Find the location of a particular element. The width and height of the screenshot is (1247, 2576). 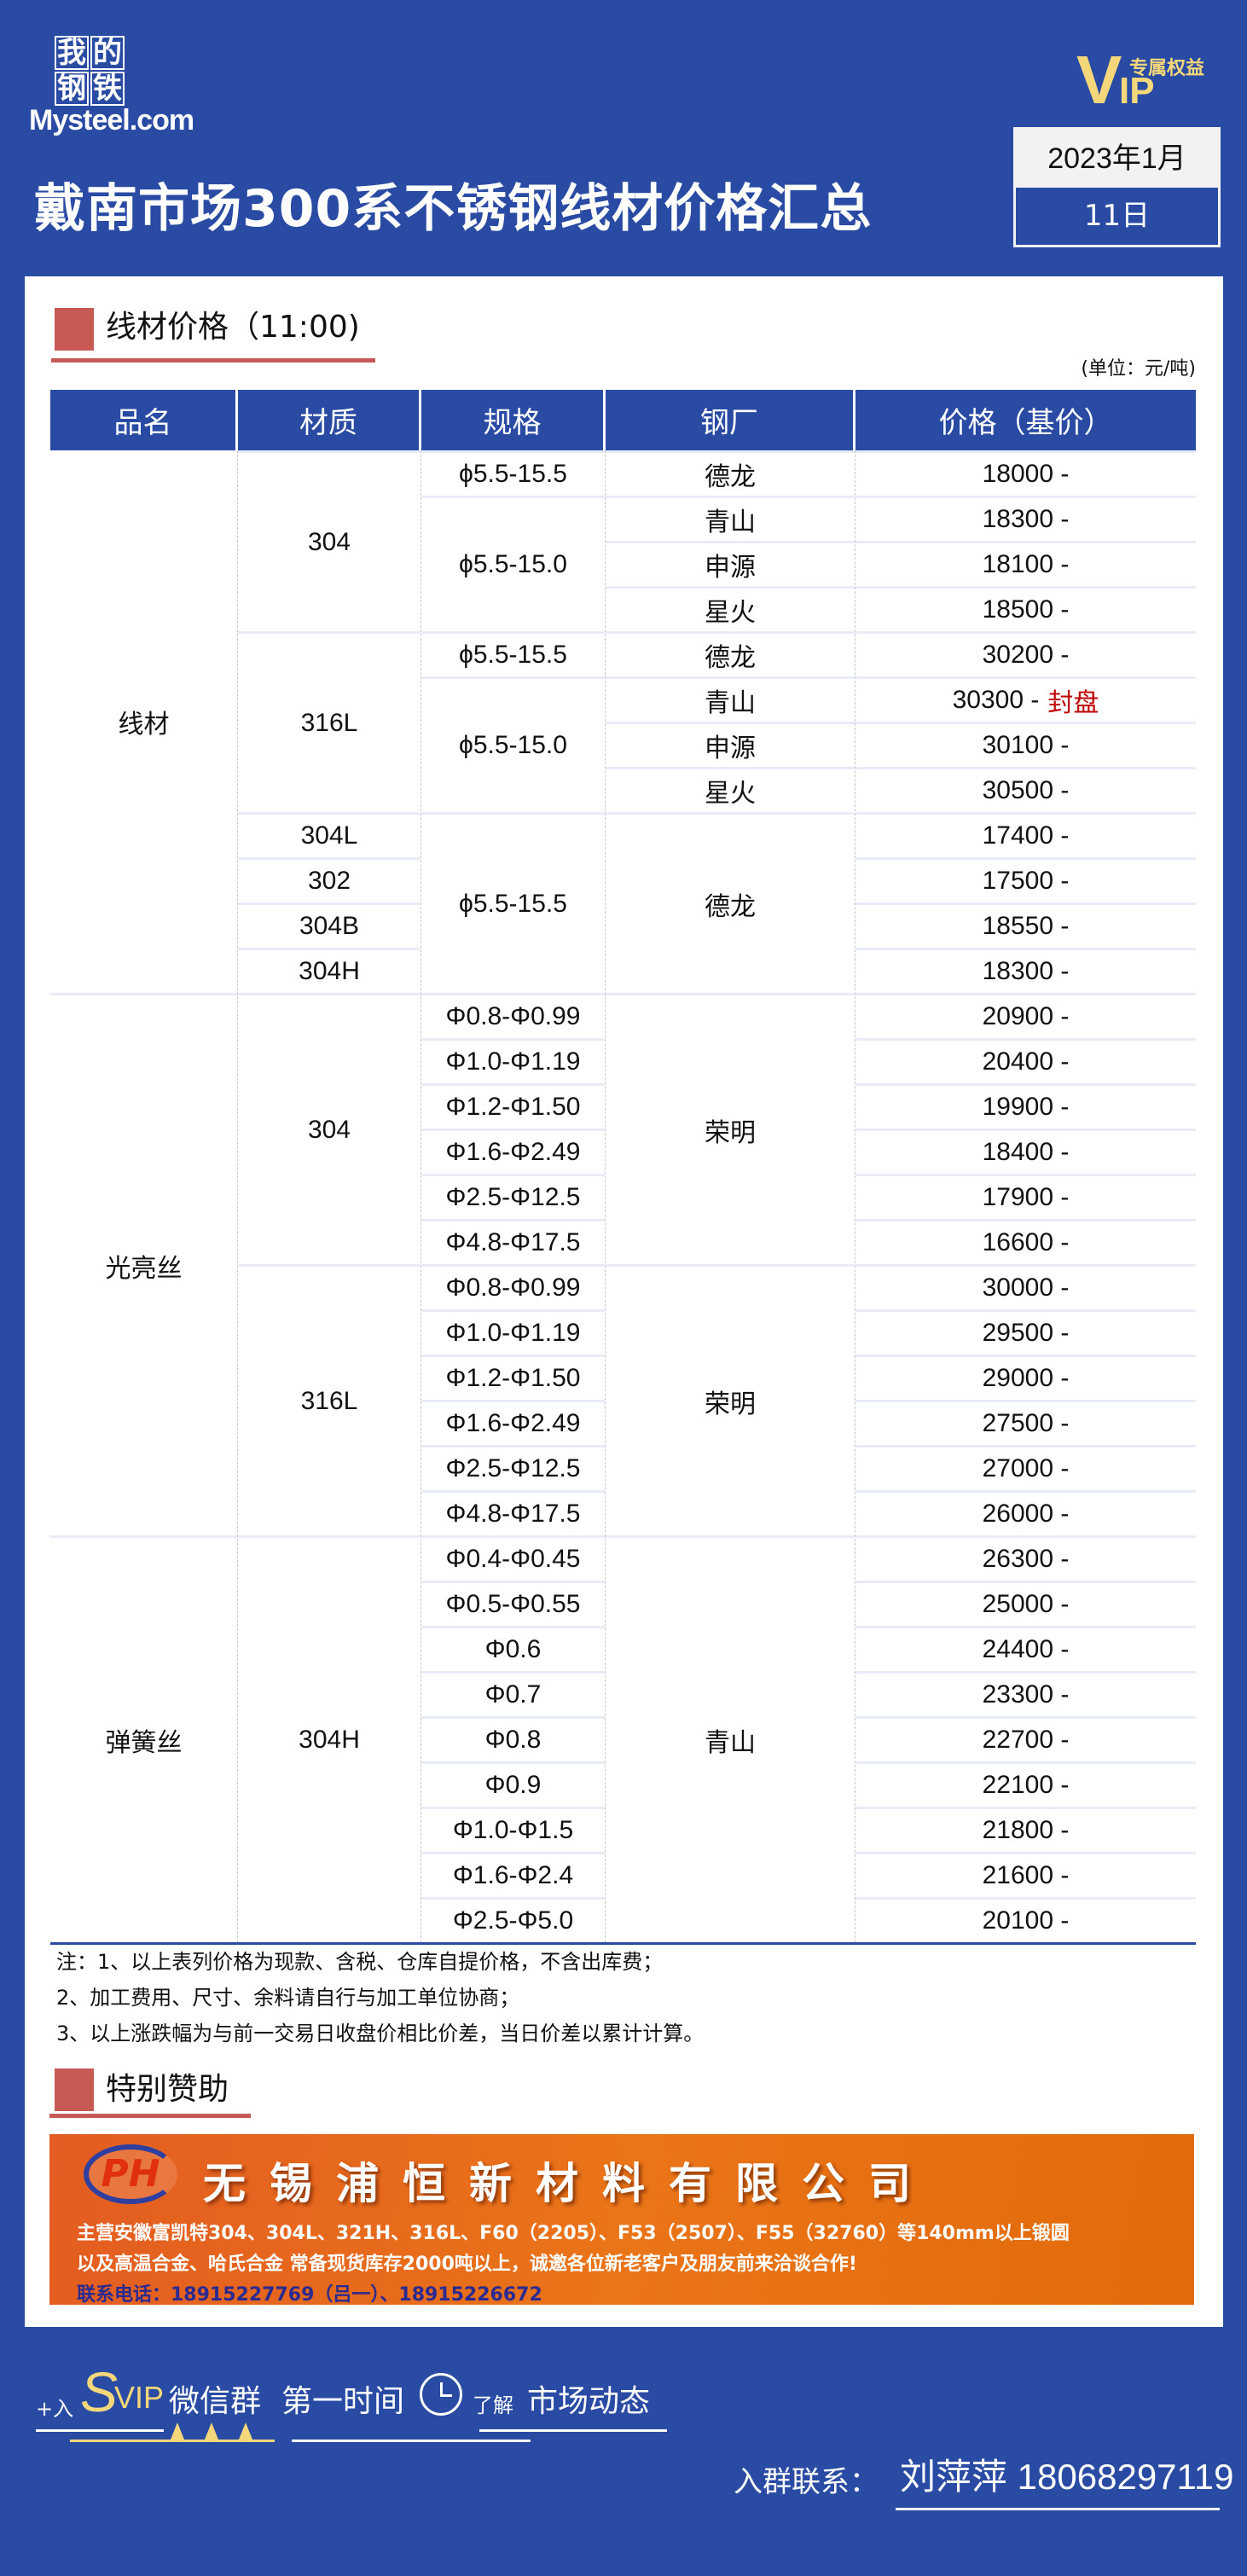

cell-text: 17400 - is located at coordinates (1026, 835).